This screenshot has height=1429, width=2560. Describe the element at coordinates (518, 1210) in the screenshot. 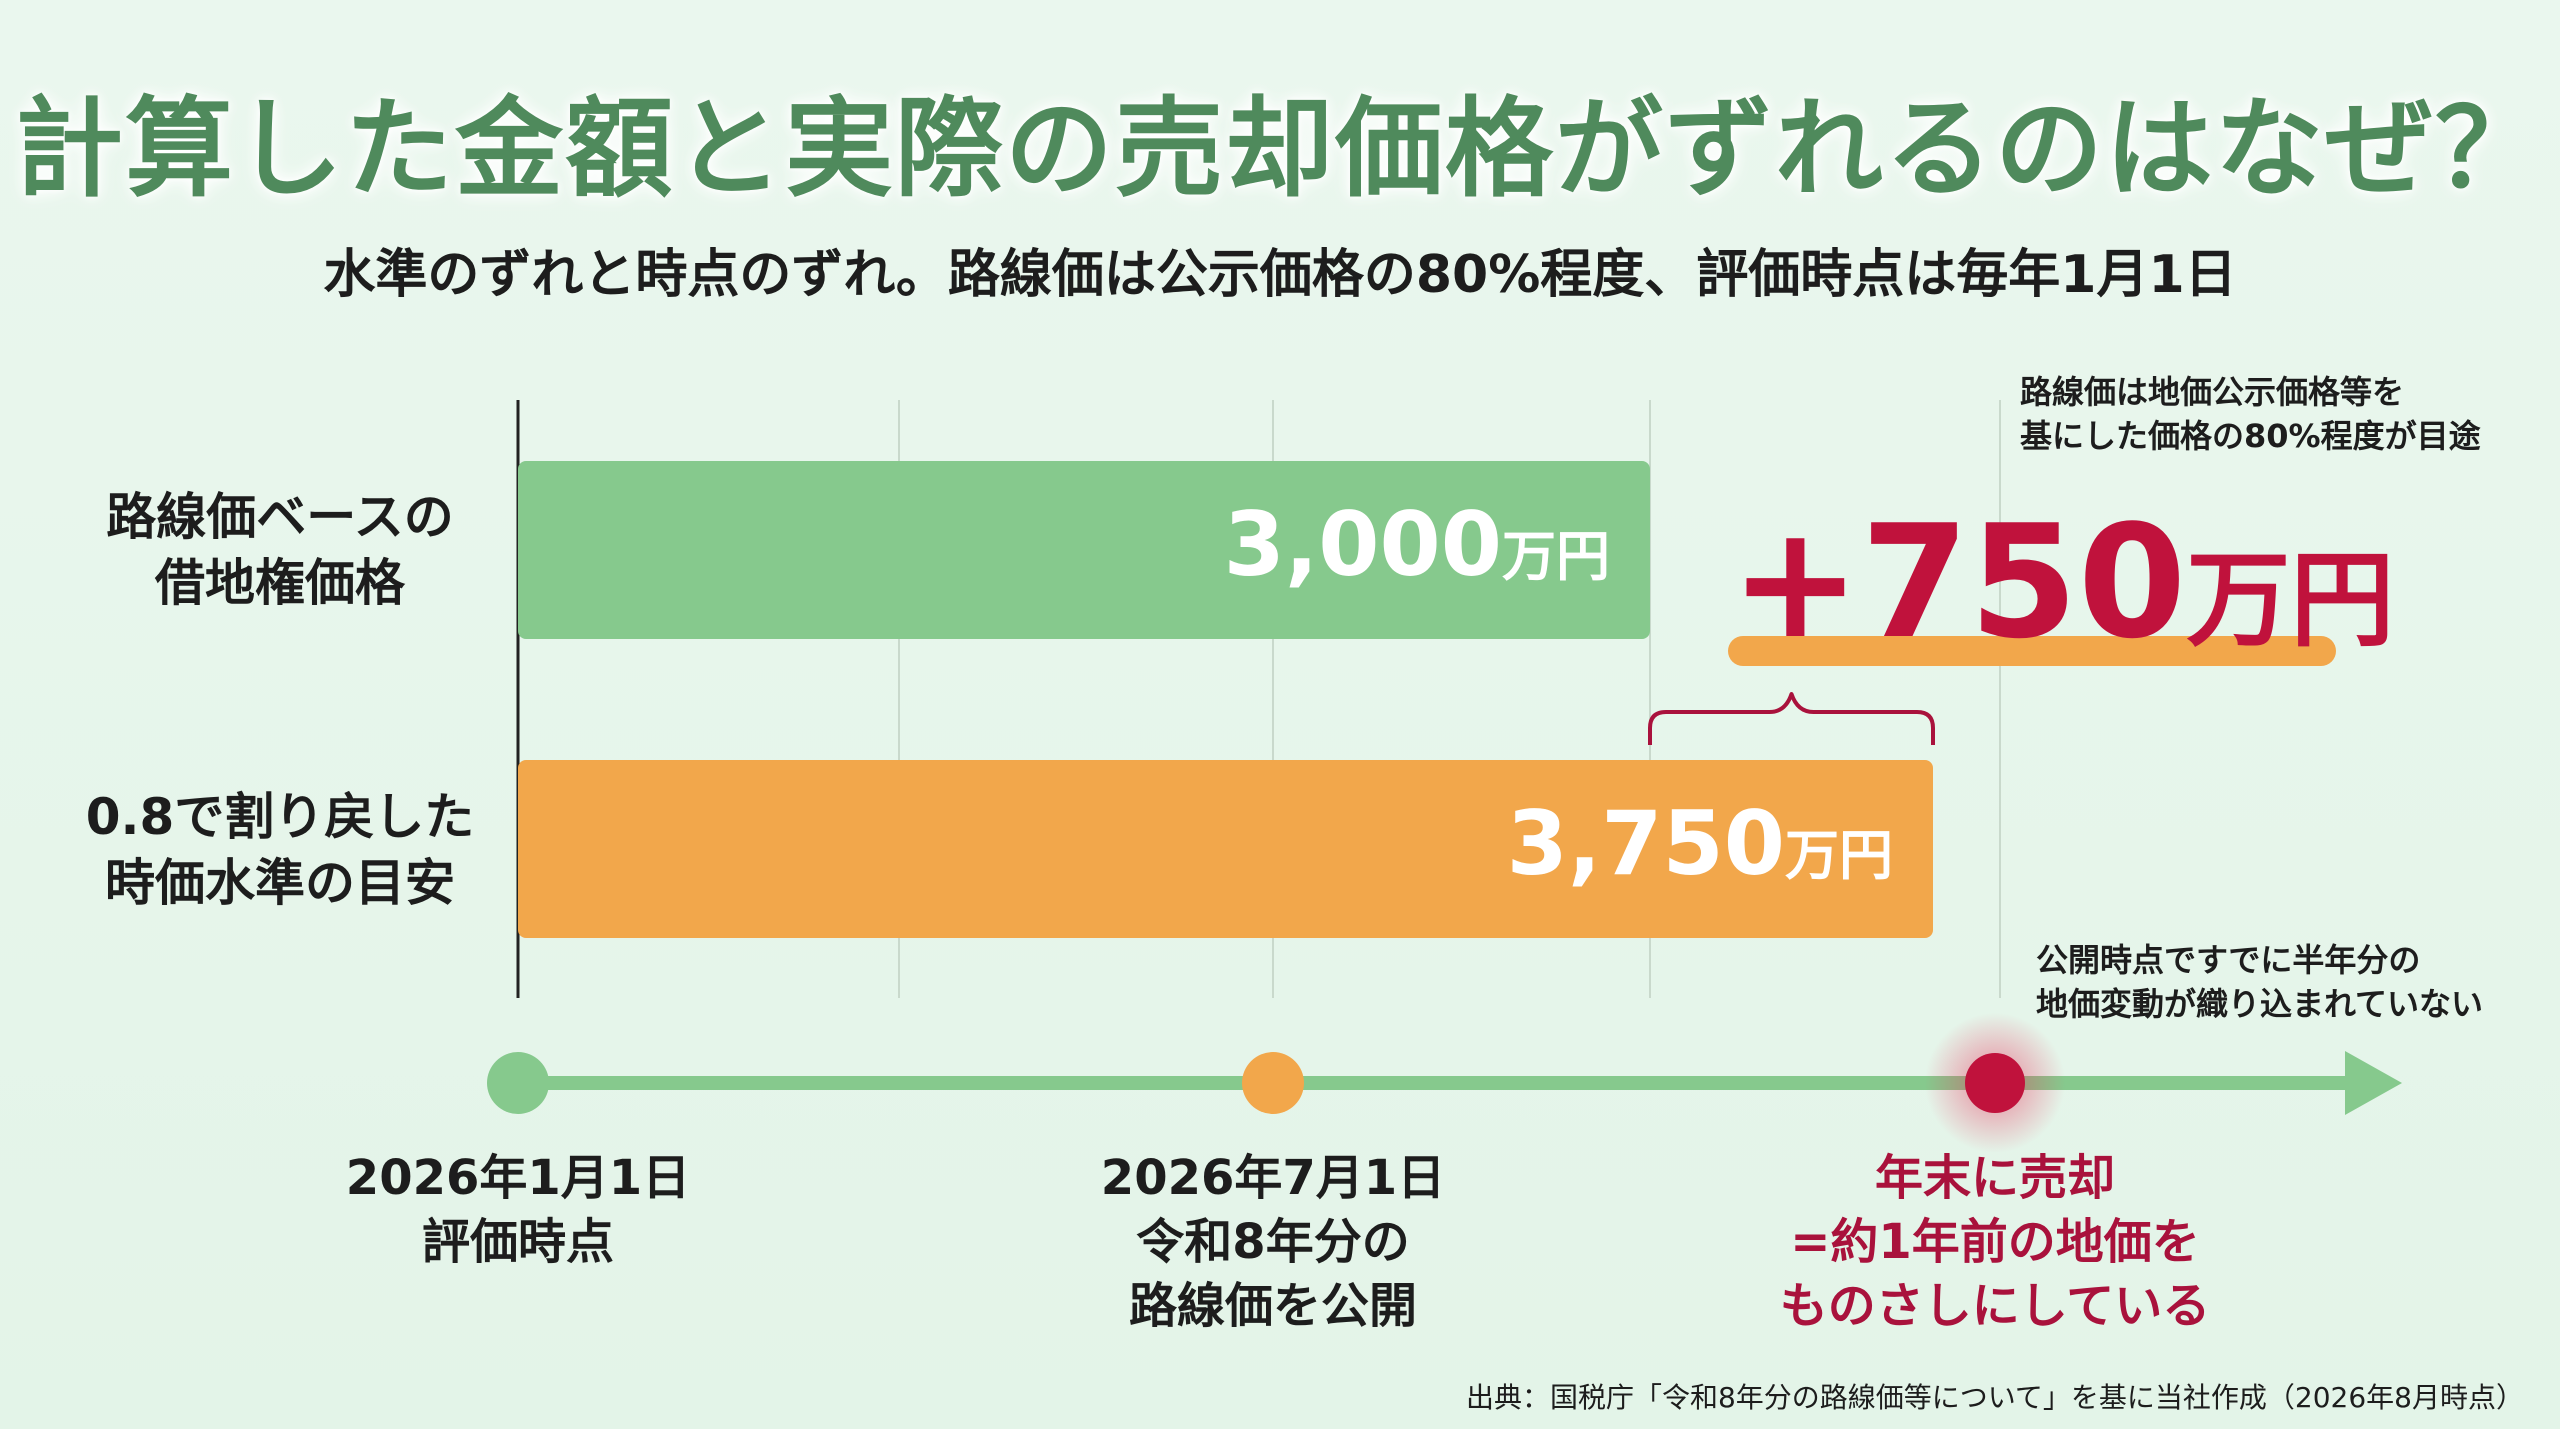

I see `timeline-label-evaluation: 2026年1月1日 評価時点` at that location.